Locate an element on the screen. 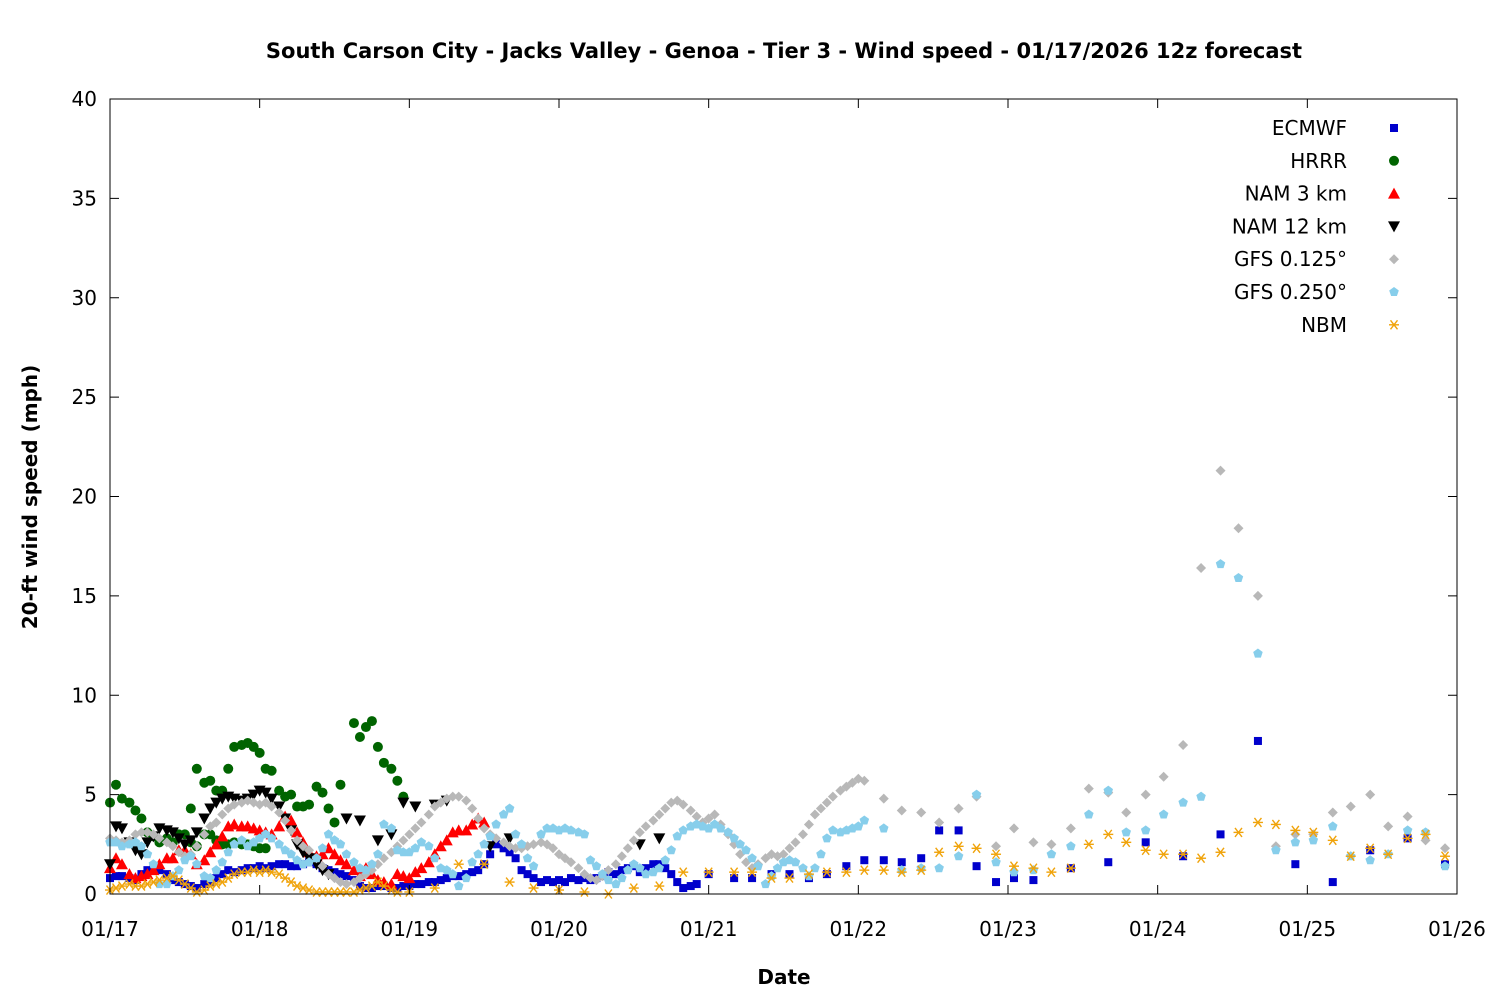 The height and width of the screenshot is (1000, 1500). y-tick-label: 35 is located at coordinates (84, 198).